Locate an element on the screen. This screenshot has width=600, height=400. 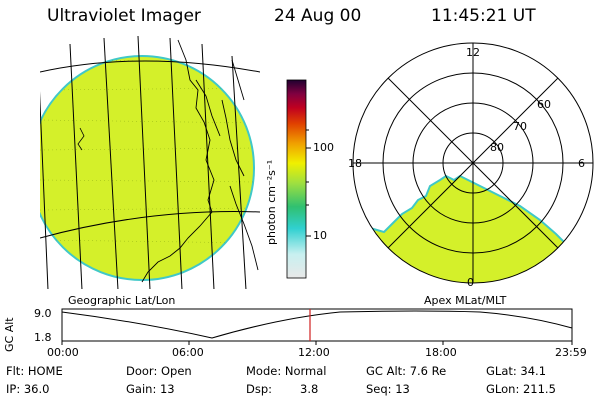
time-label: 11:45:21 UT is located at coordinates (483, 16).